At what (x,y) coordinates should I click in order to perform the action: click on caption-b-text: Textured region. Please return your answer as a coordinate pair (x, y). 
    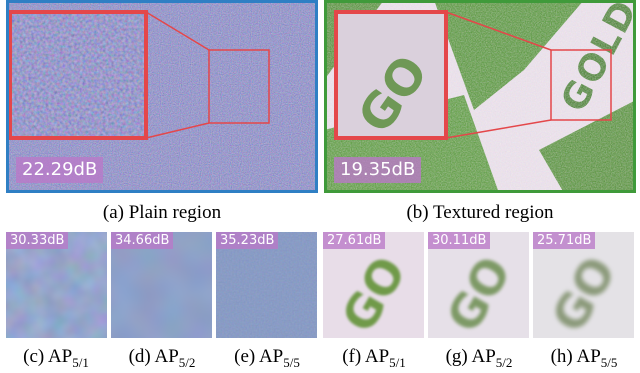
    Looking at the image, I should click on (493, 212).